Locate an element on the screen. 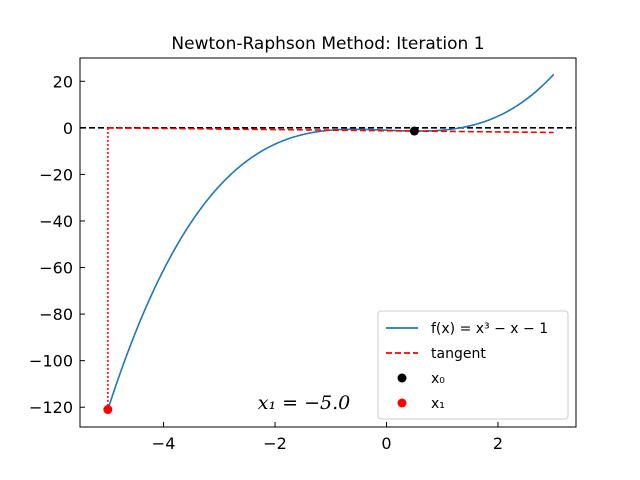 The height and width of the screenshot is (480, 640). legend: f(x) = x³ − x − 1 tangent x₀ x₁ is located at coordinates (473, 365).